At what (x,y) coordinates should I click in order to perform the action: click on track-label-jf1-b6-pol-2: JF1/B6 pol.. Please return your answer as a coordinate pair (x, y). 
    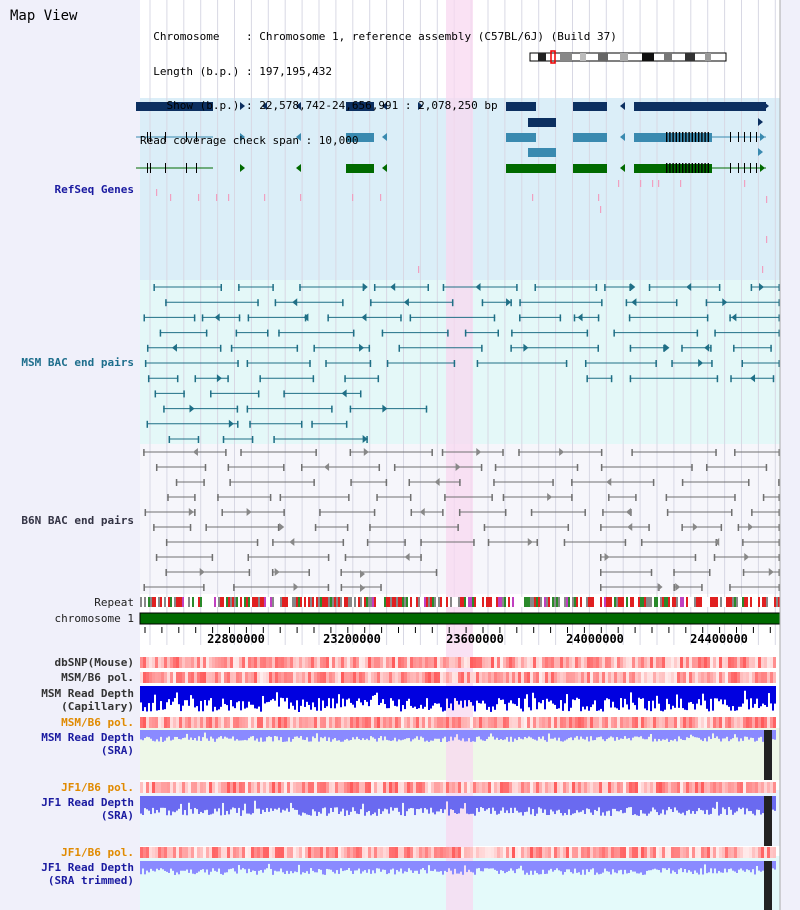
    Looking at the image, I should click on (97, 852).